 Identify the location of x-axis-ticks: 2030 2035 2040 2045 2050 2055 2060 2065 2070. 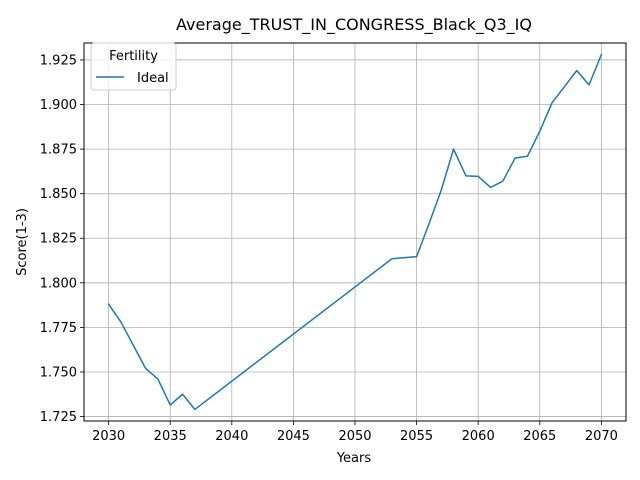
(355, 432).